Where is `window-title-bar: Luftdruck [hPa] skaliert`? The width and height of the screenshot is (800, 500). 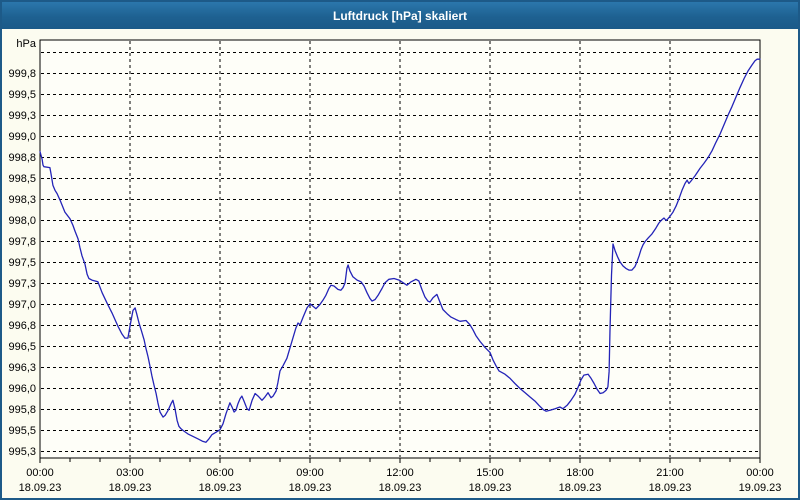 window-title-bar: Luftdruck [hPa] skaliert is located at coordinates (400, 15).